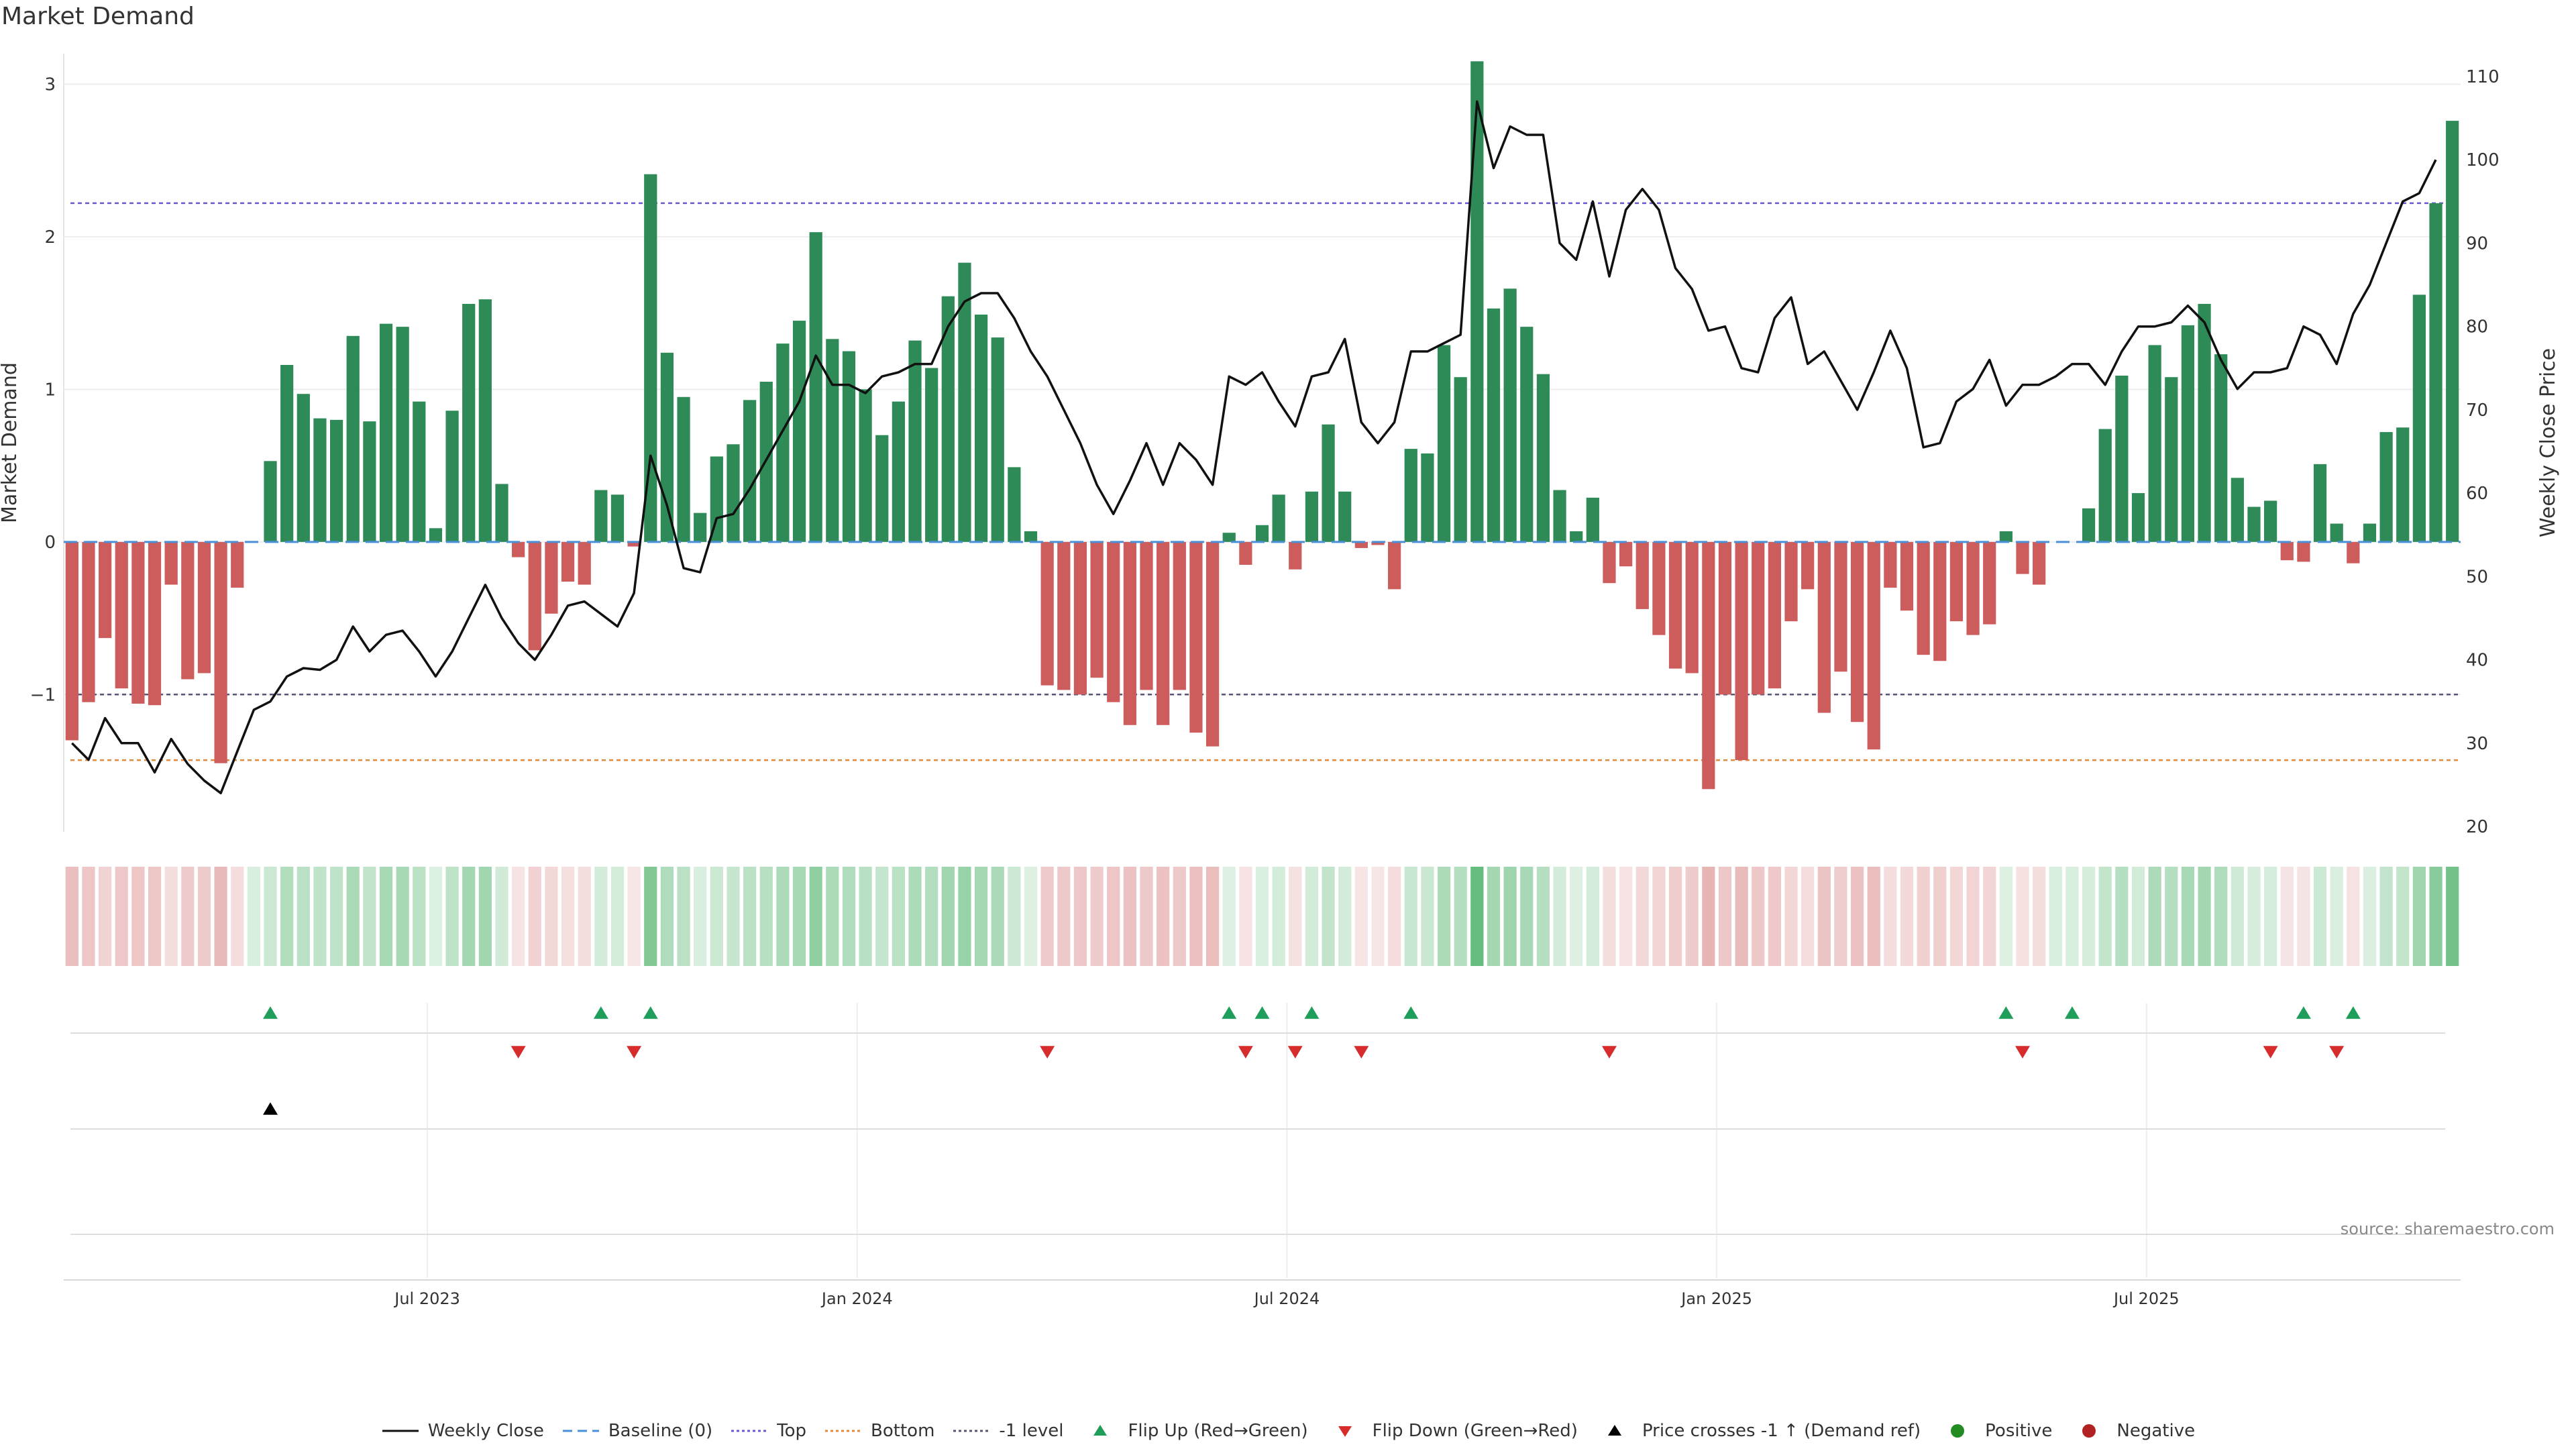 The image size is (2576, 1449). What do you see at coordinates (1194, 1431) in the screenshot?
I see `legend-item: Flip Up (Red→Green)` at bounding box center [1194, 1431].